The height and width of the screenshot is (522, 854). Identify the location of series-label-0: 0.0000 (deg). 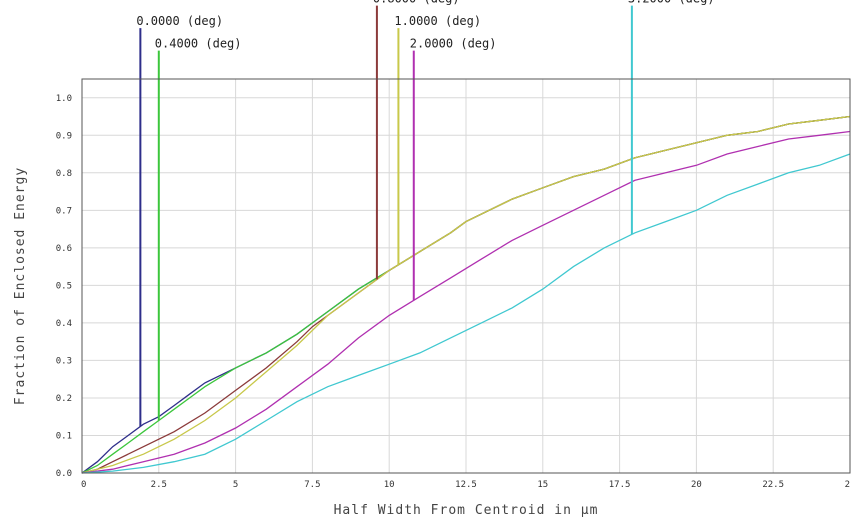
(179, 21).